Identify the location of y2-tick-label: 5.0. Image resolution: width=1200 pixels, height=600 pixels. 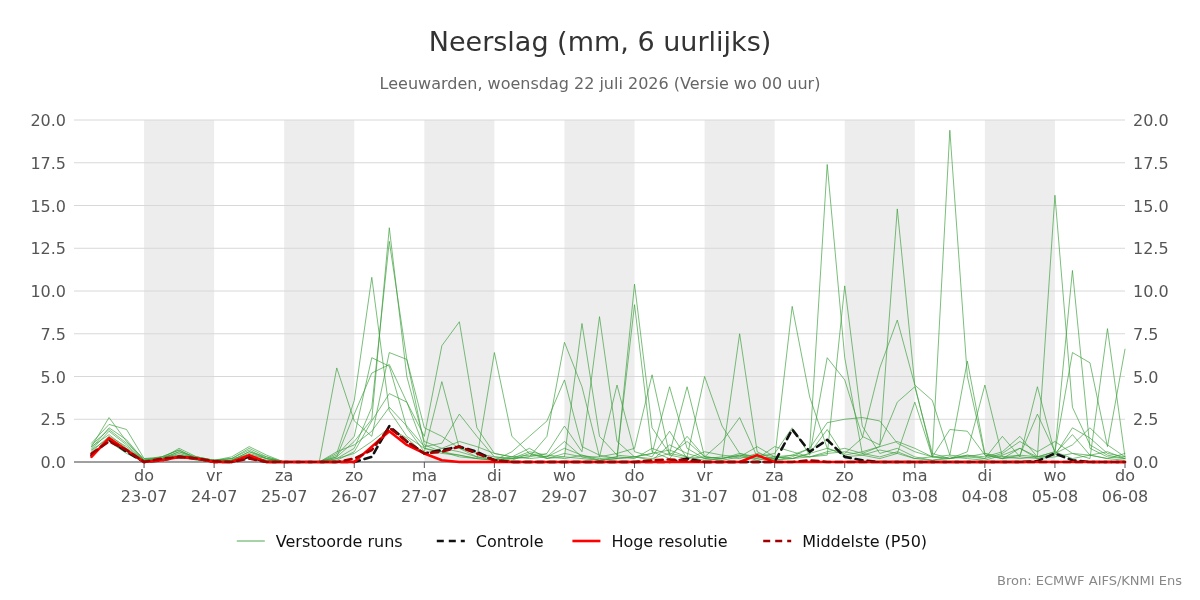
(1146, 377).